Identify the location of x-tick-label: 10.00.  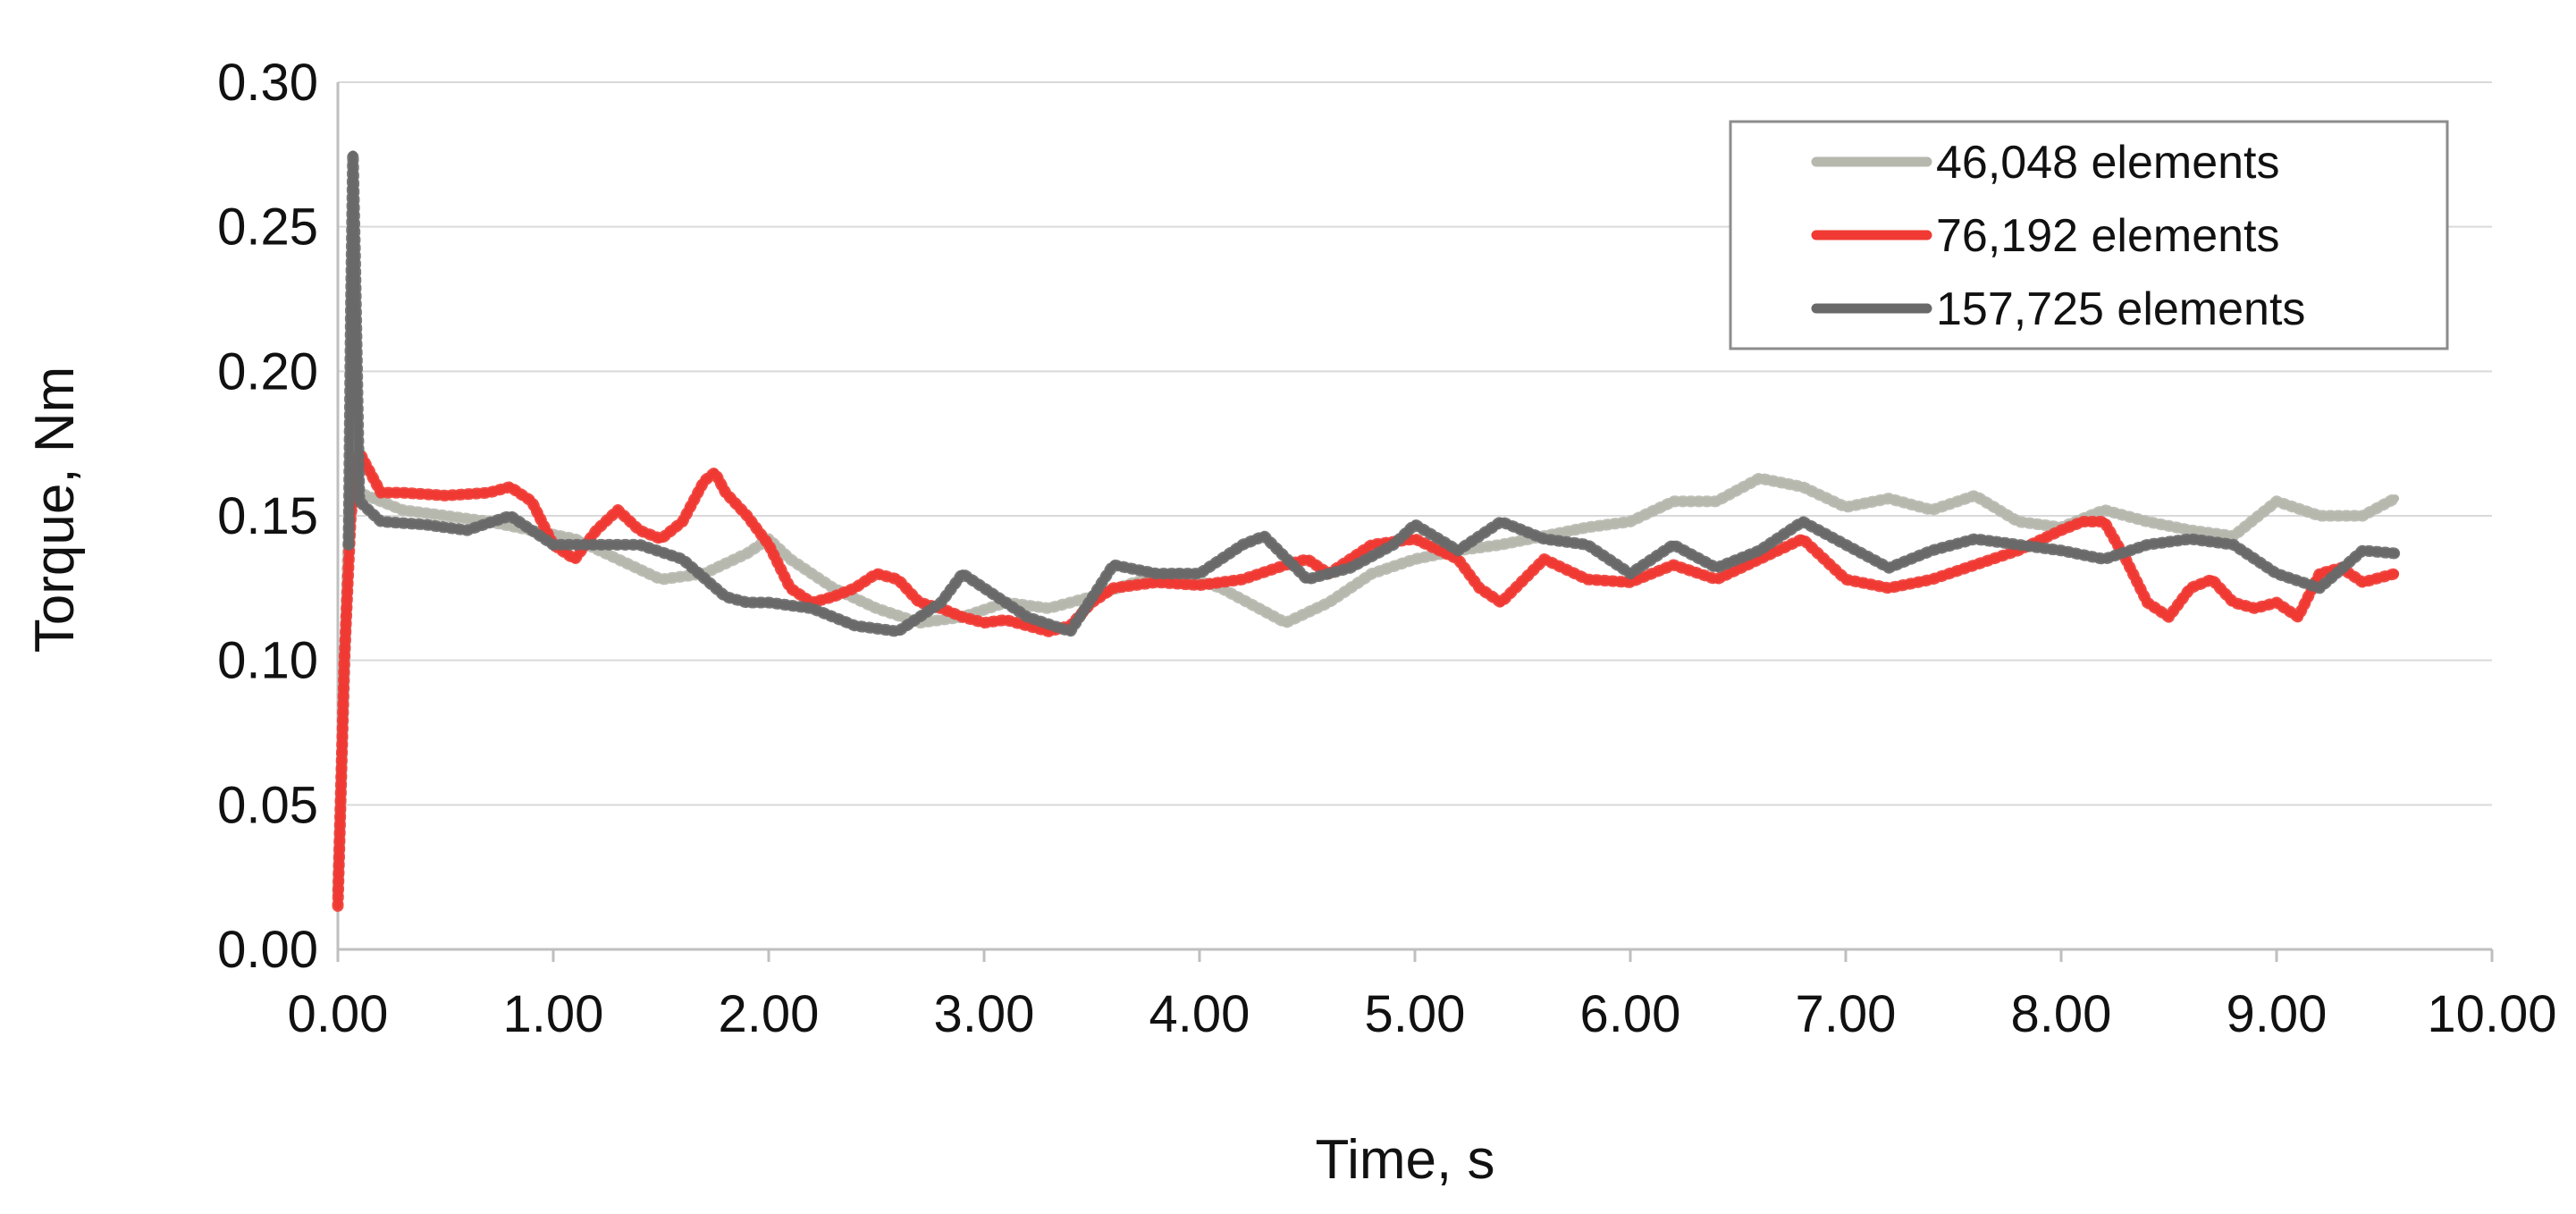
(2492, 1014).